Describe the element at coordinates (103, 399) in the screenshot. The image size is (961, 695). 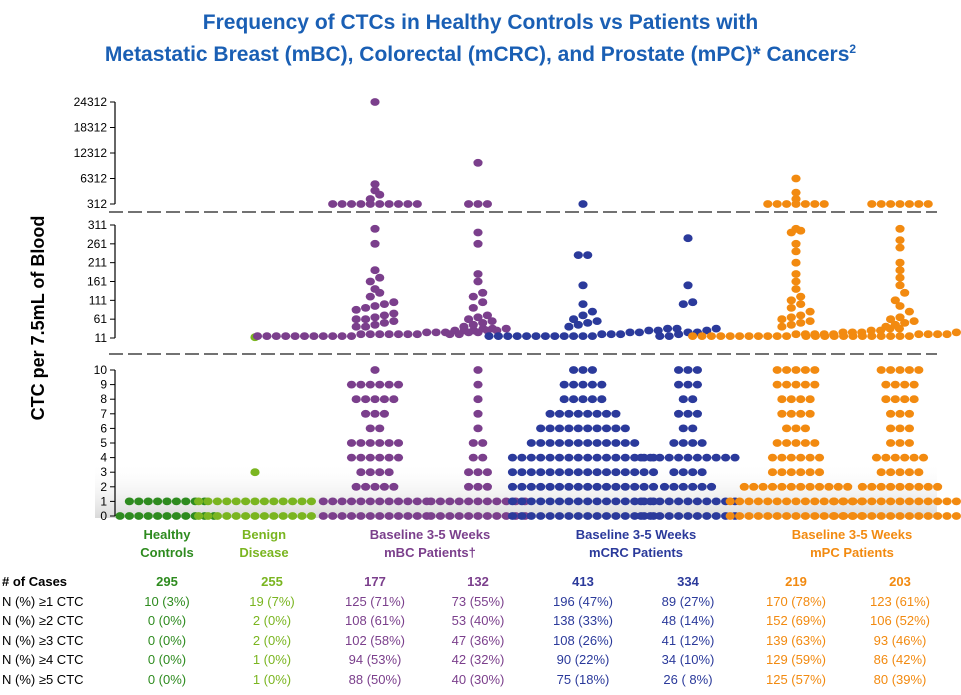
I see `y-tick-label: 8` at that location.